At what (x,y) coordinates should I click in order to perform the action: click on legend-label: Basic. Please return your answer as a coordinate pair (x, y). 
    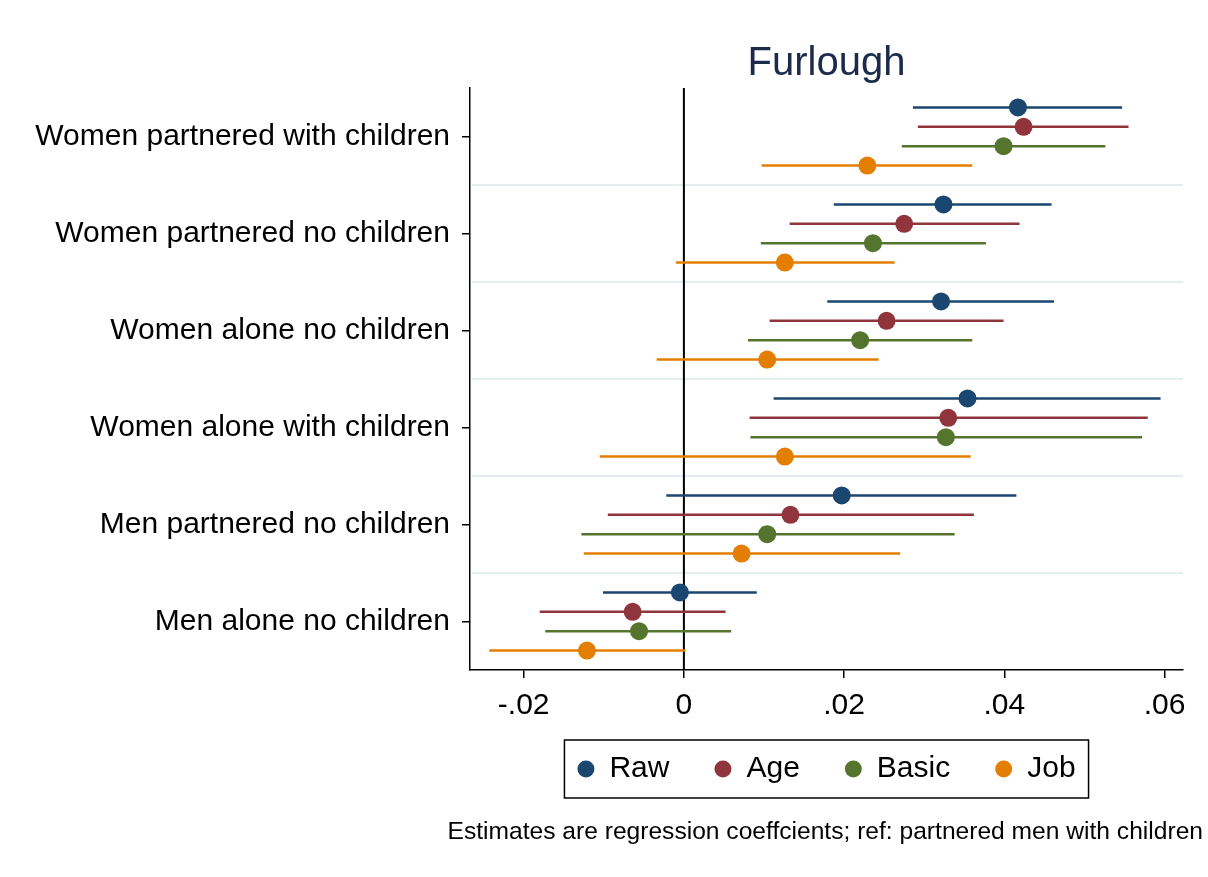
    Looking at the image, I should click on (913, 767).